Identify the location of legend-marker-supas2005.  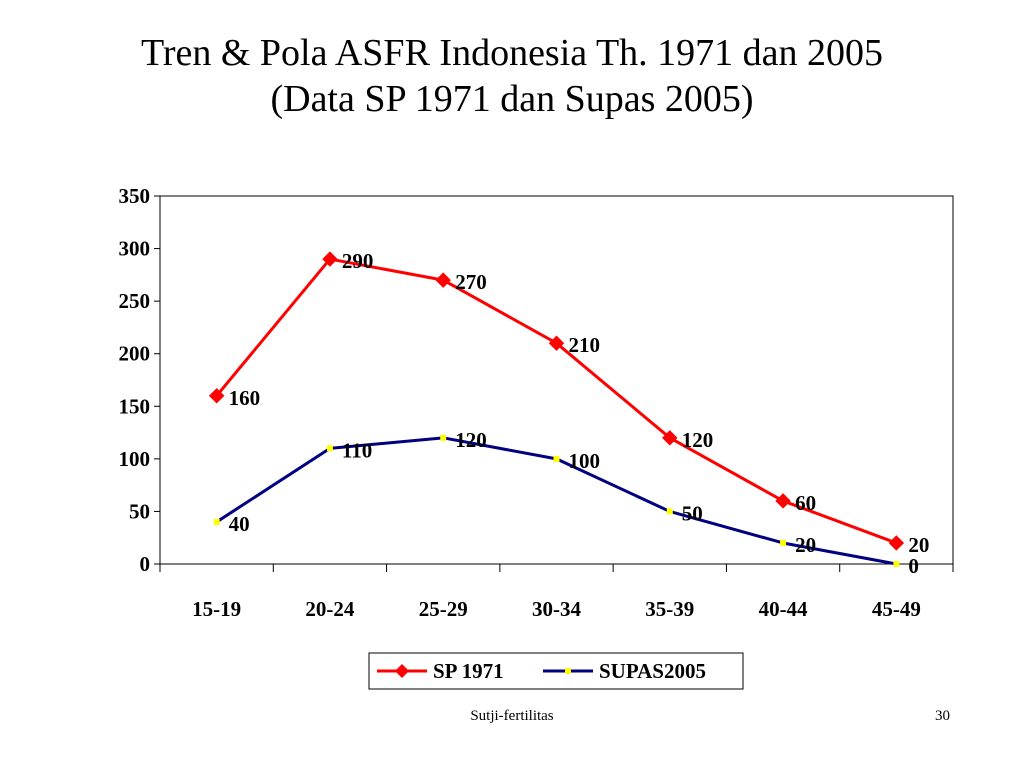
(568, 671).